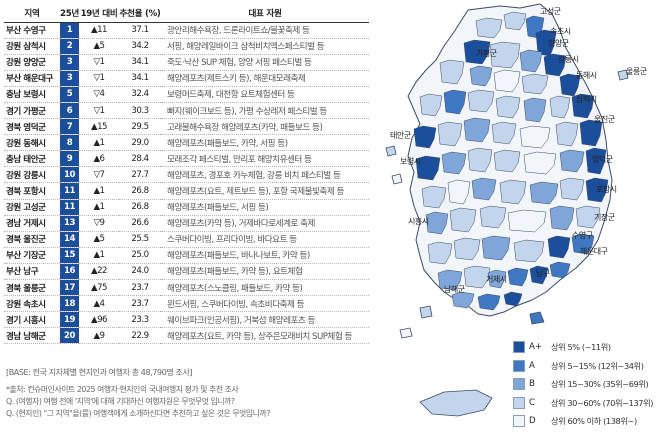  I want to click on cell-region: 강원 고성군, so click(32, 207).